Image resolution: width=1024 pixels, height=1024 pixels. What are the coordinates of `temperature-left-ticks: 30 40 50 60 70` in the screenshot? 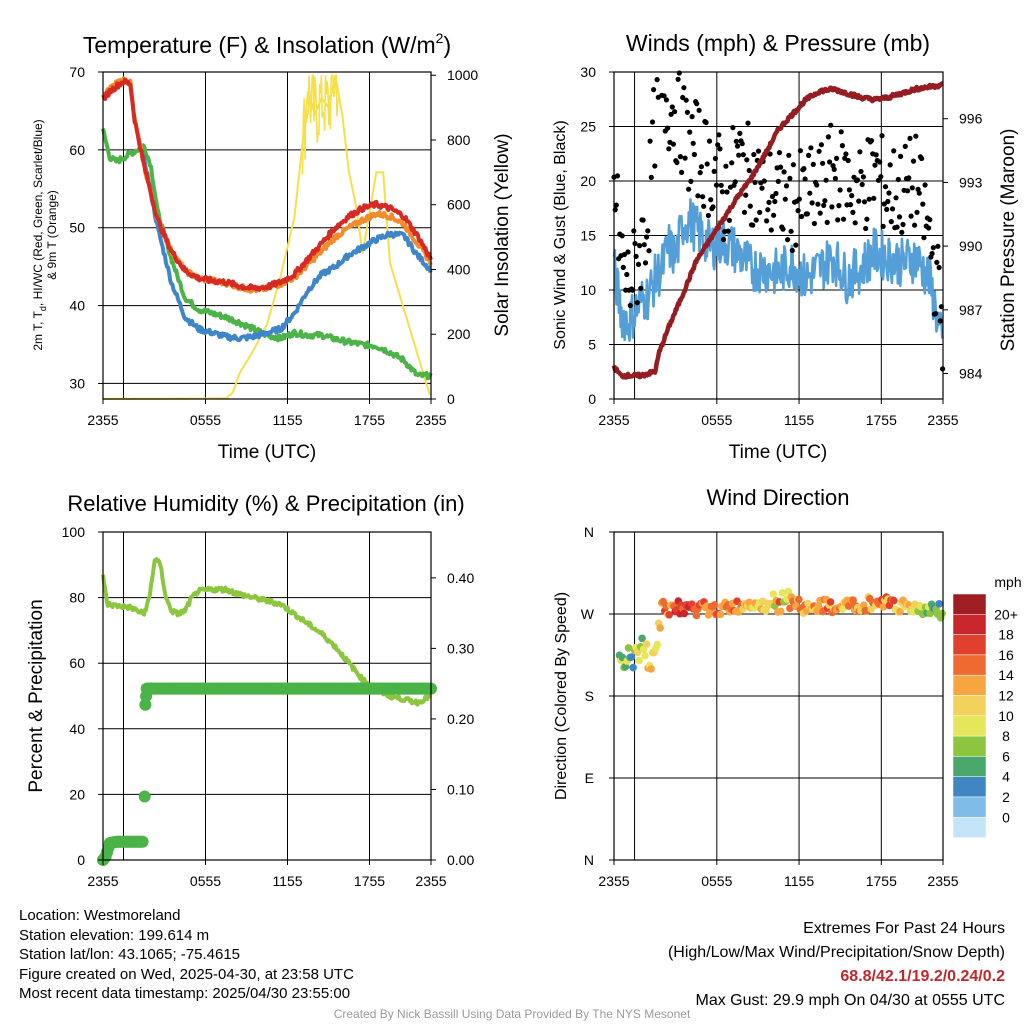 It's located at (86, 227).